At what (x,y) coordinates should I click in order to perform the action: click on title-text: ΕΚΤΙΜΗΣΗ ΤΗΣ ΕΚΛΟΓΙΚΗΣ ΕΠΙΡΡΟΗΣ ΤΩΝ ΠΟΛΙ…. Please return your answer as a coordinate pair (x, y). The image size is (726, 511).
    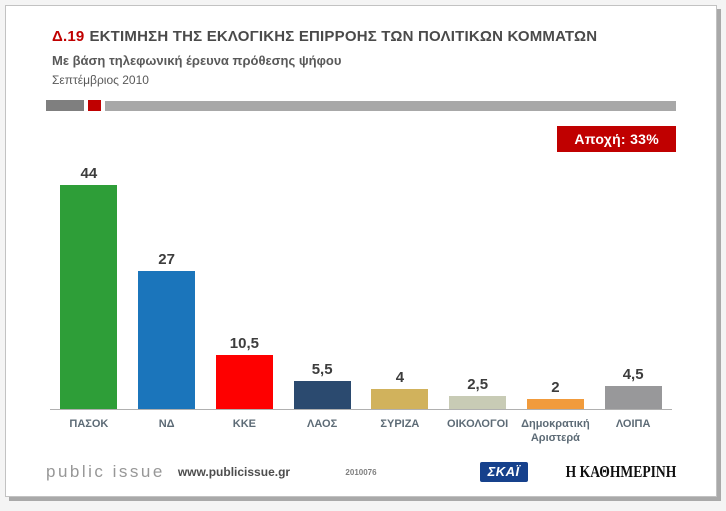
    Looking at the image, I should click on (343, 36).